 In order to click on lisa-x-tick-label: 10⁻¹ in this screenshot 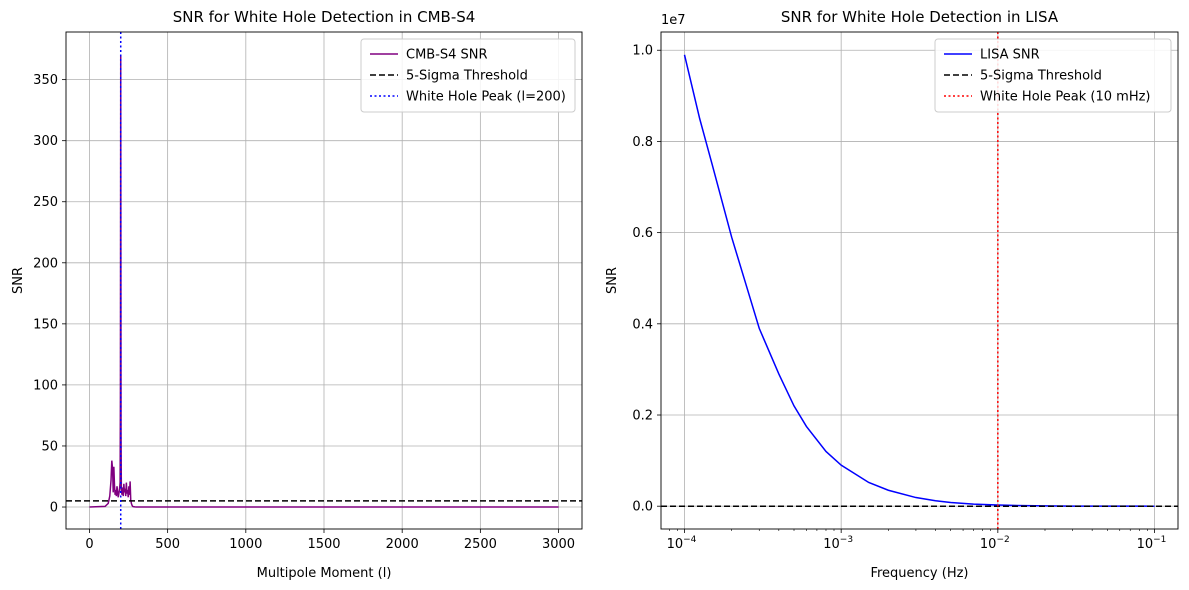, I will do `click(1152, 543)`.